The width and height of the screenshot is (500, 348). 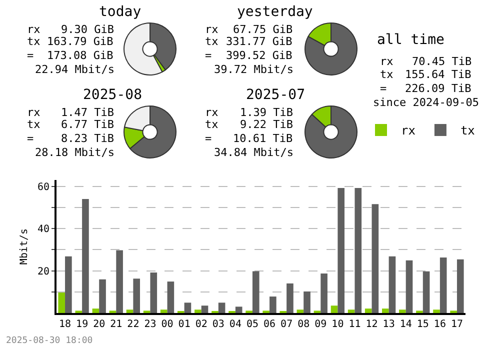 What do you see at coordinates (70, 138) in the screenshot?
I see `text: = 8.23 TiB` at bounding box center [70, 138].